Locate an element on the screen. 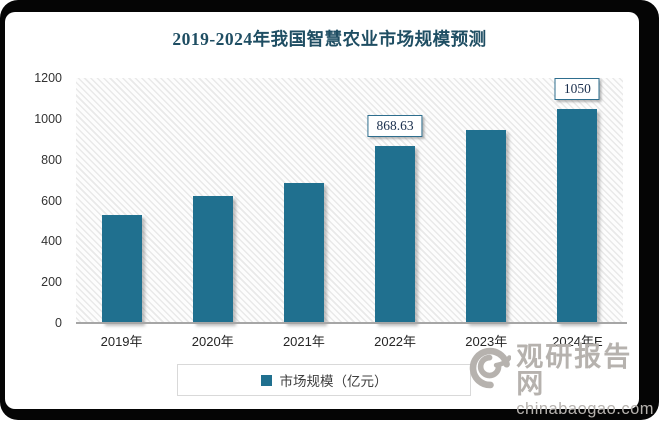 This screenshot has width=659, height=424. y-tick-1200: 1200 is located at coordinates (48, 78).